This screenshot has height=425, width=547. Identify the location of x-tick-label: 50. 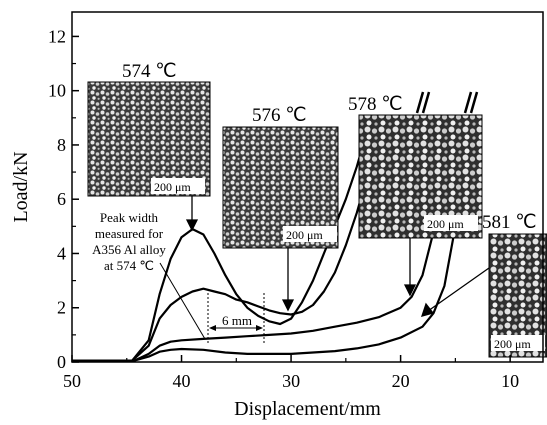
(72, 381).